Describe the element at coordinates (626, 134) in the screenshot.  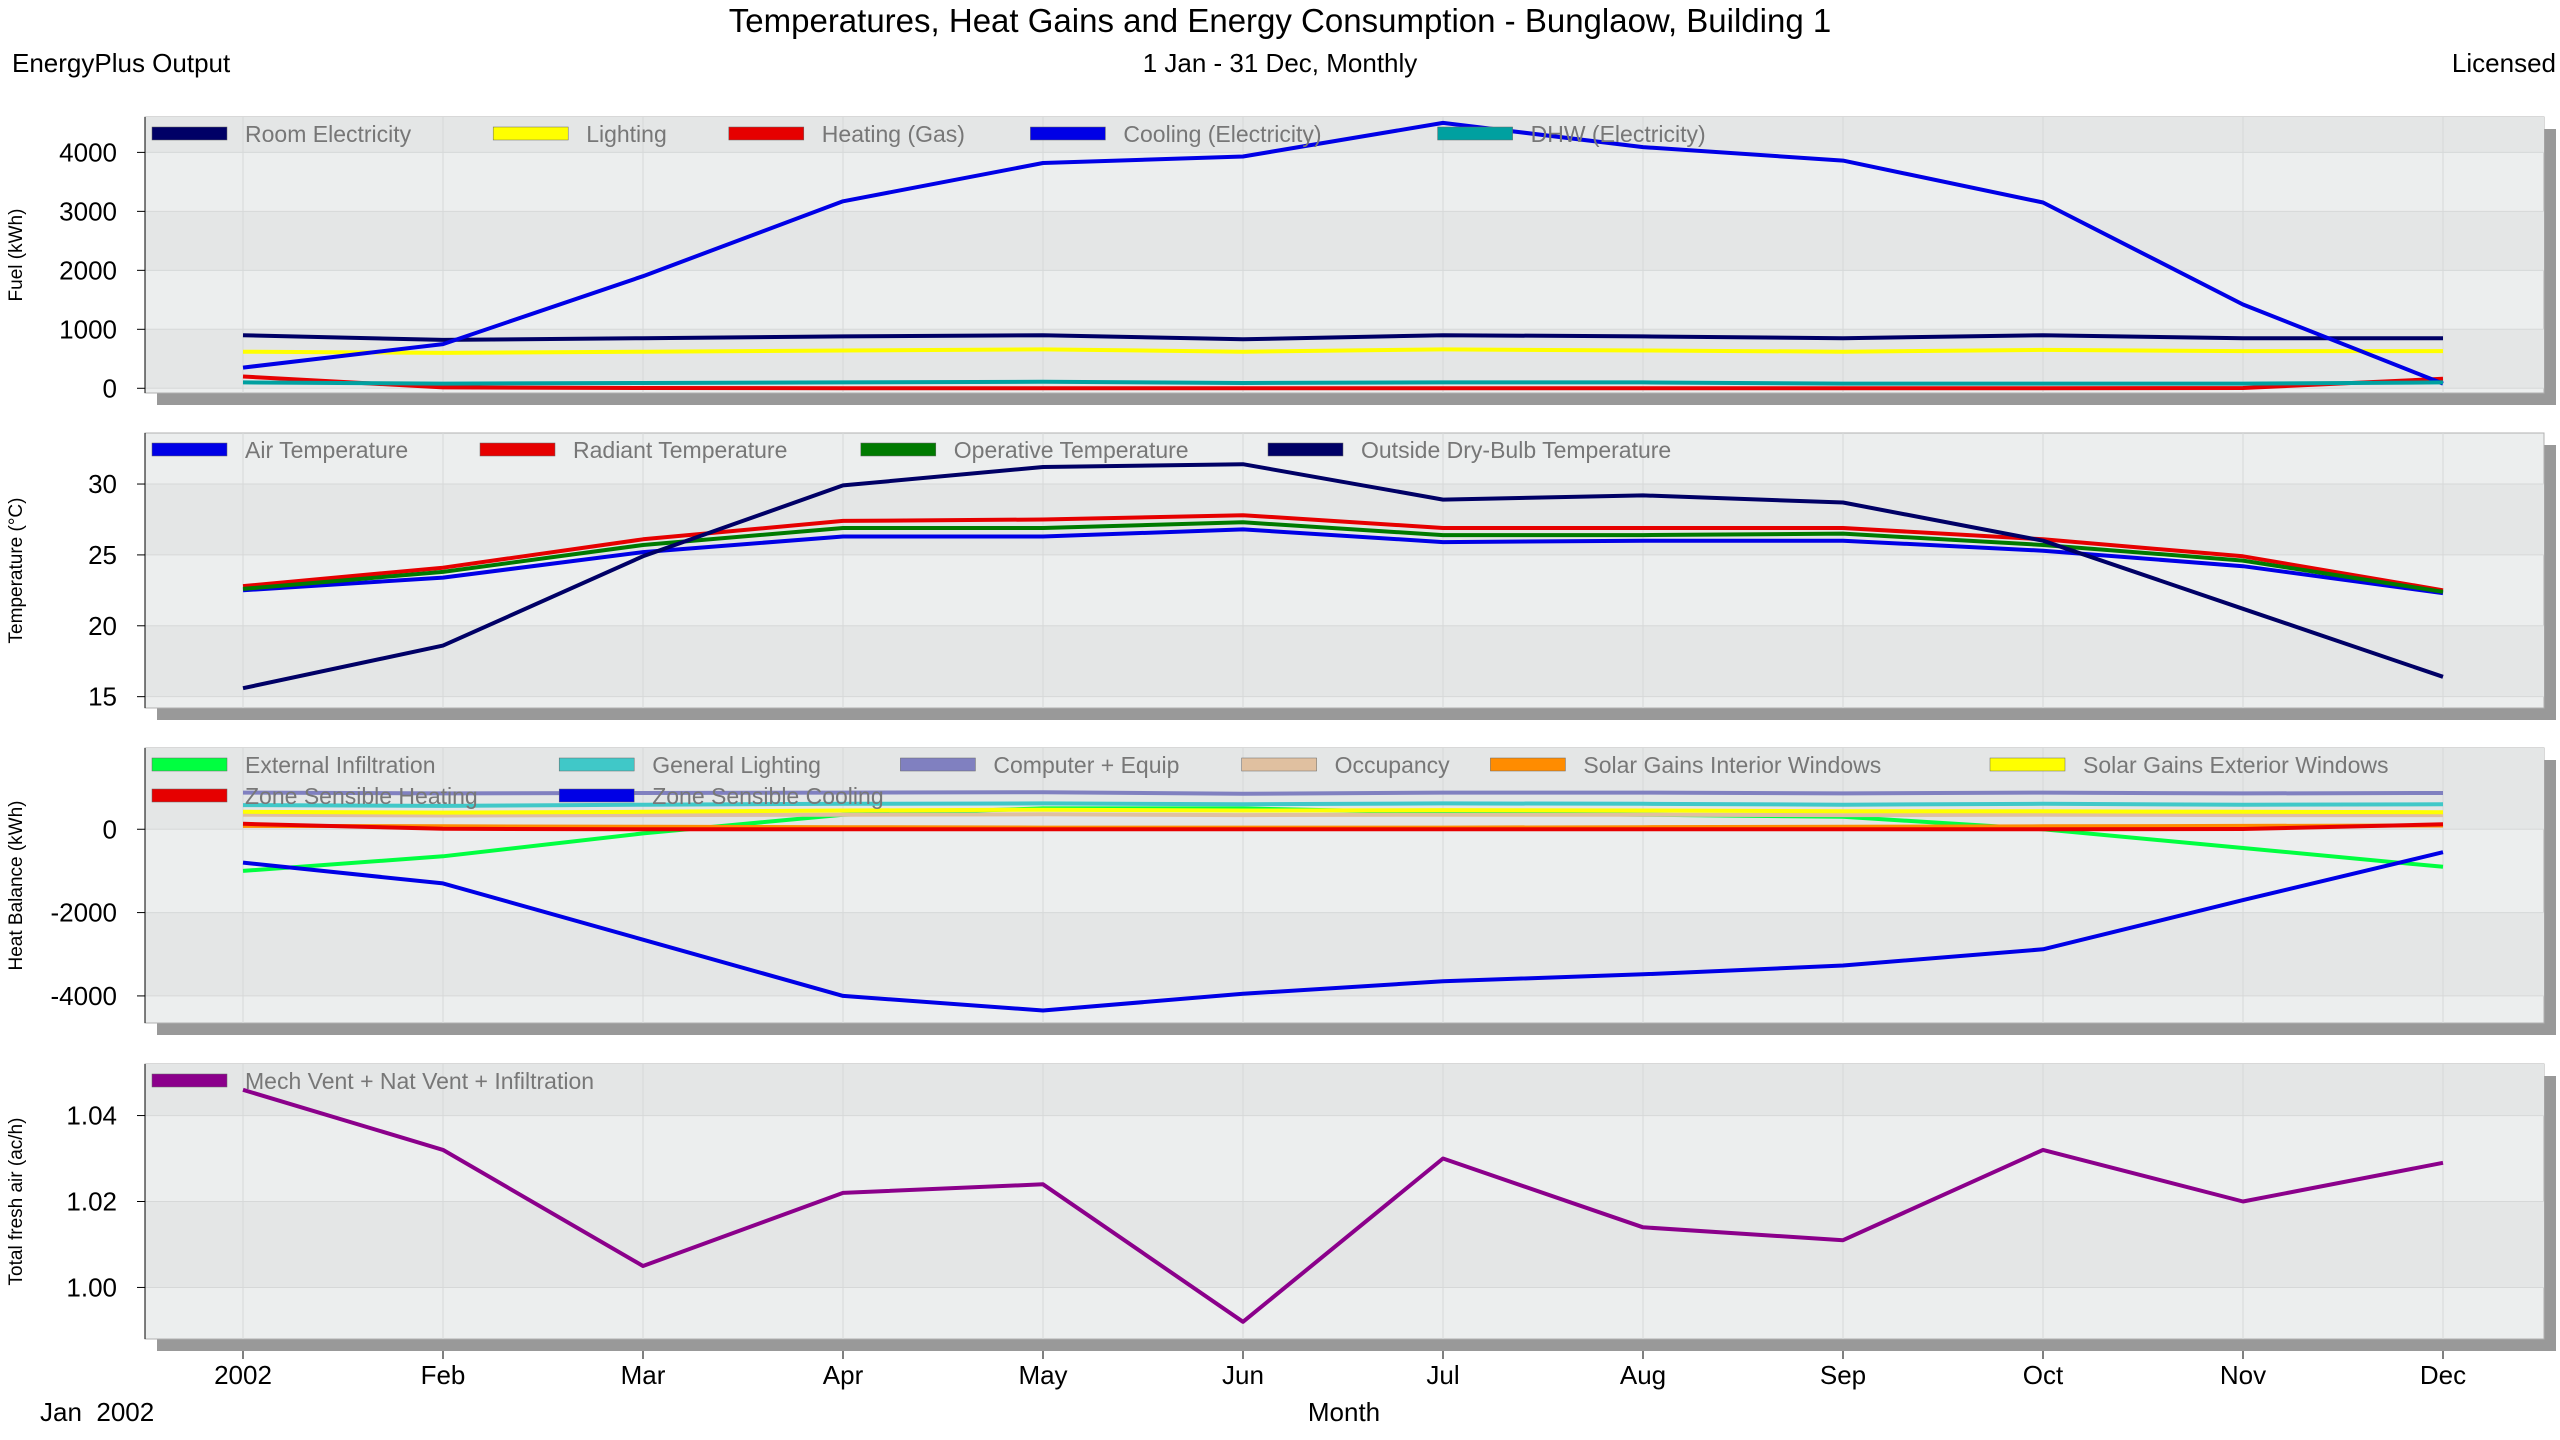
I see `legend-label-lighting: Lighting` at that location.